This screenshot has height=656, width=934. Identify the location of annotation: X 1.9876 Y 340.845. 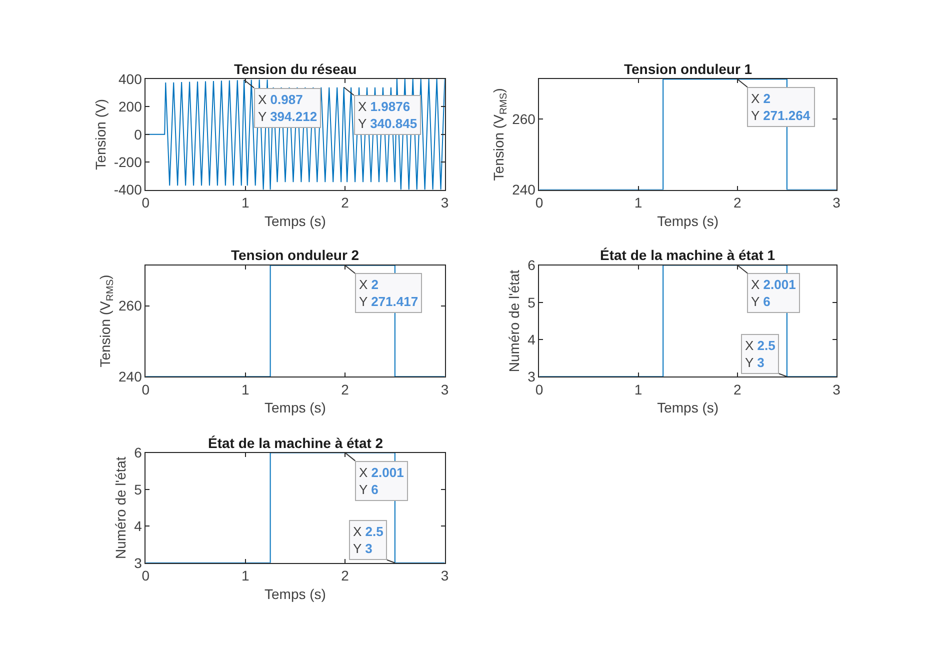
(388, 115).